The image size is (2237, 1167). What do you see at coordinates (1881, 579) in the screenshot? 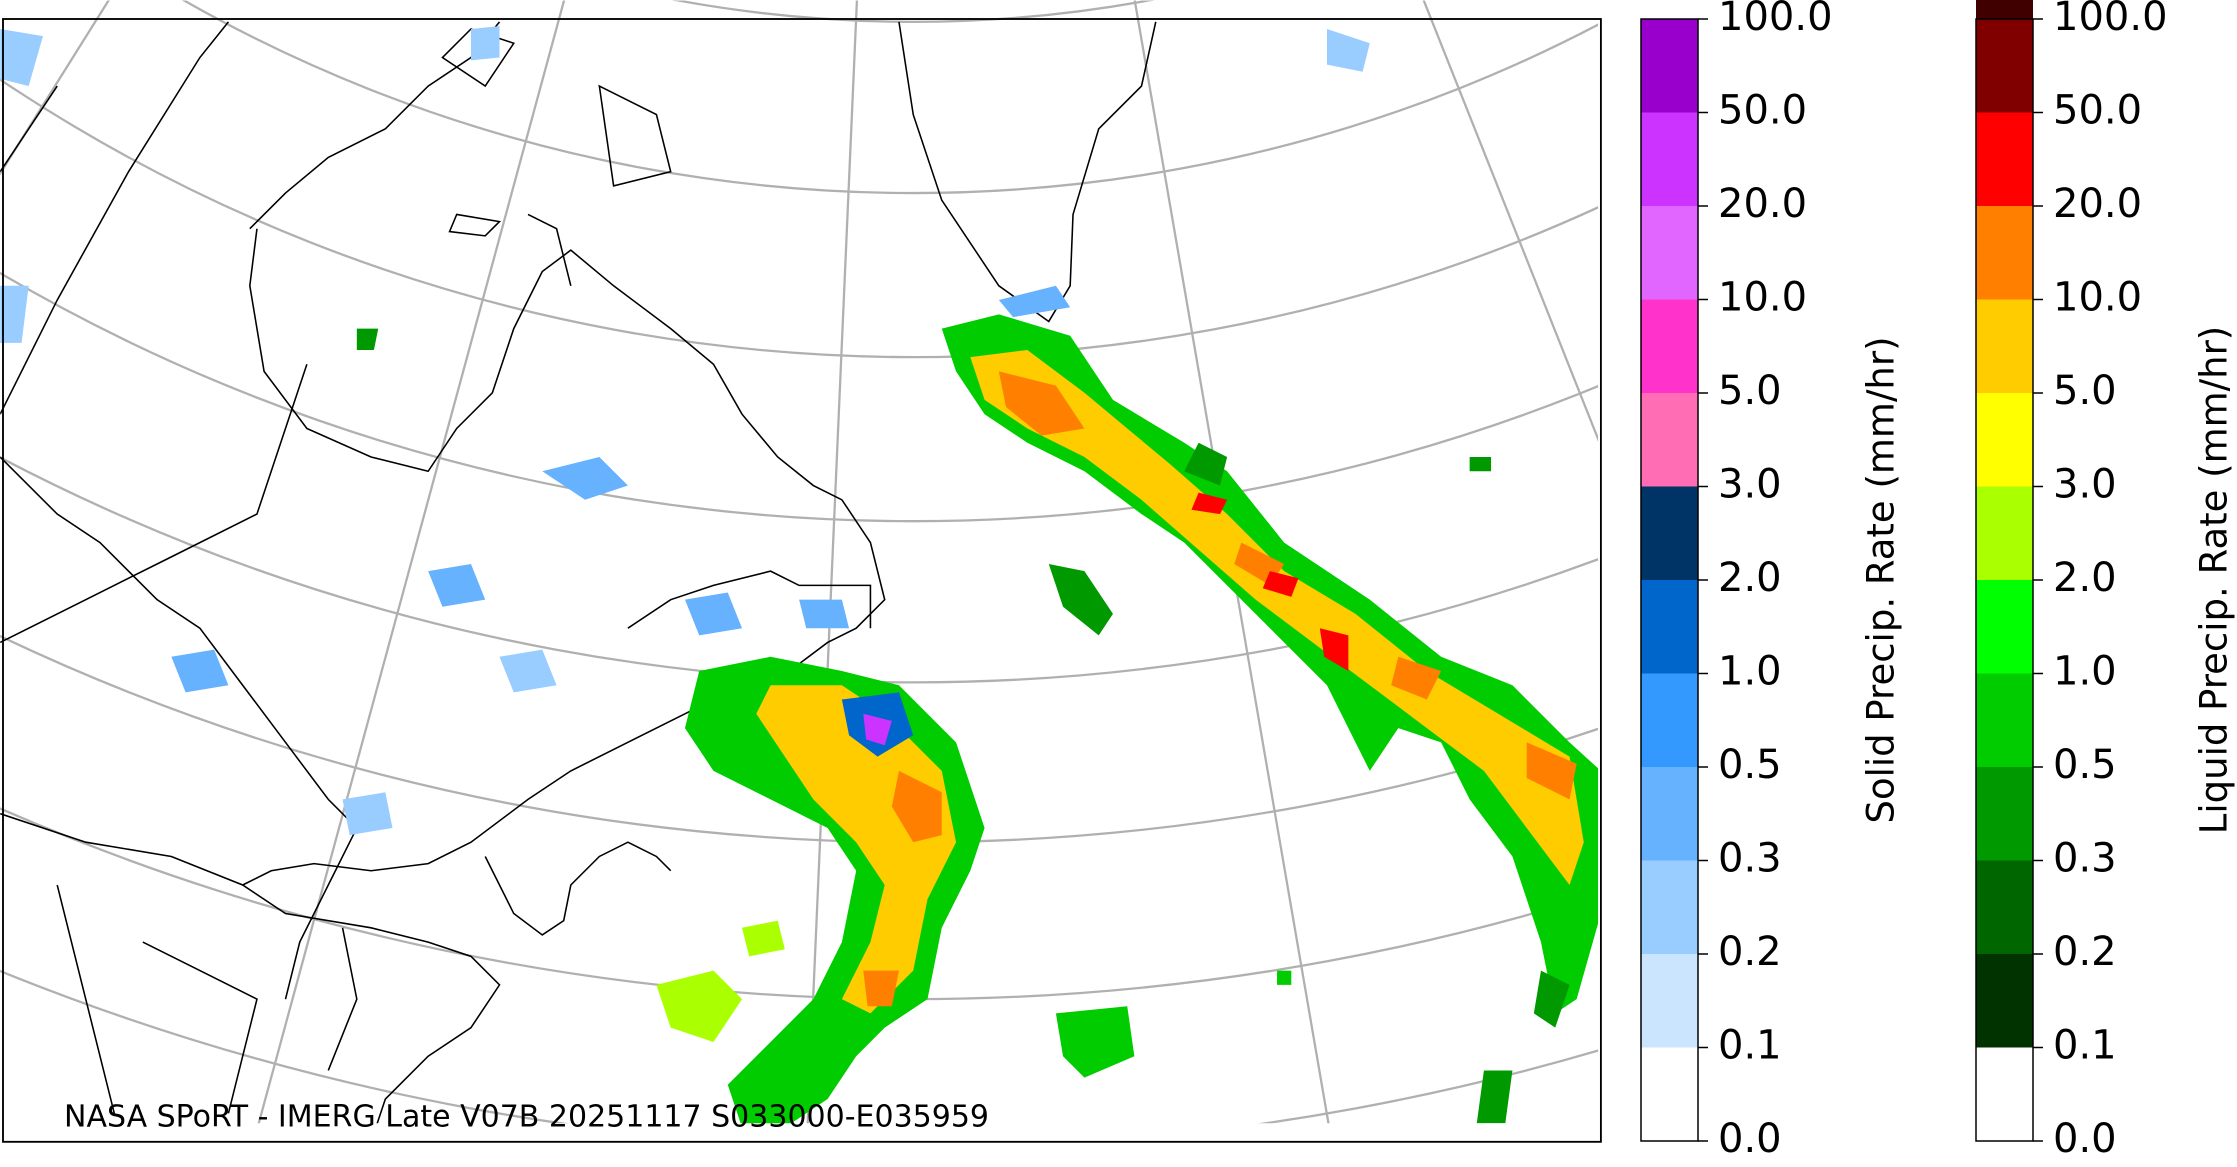
I see `colorbar-label: Solid Precip. Rate (mm/hr)` at bounding box center [1881, 579].